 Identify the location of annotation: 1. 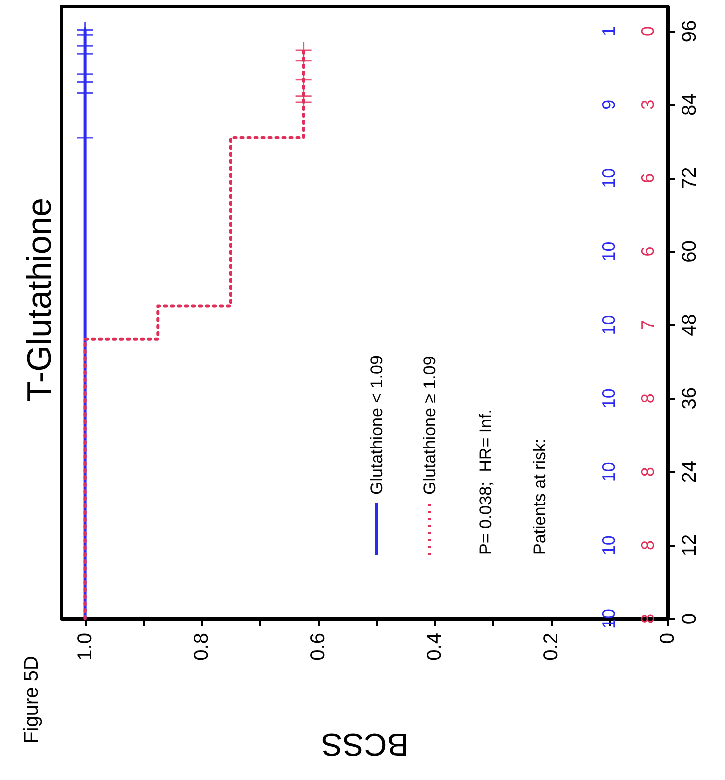
(609, 31).